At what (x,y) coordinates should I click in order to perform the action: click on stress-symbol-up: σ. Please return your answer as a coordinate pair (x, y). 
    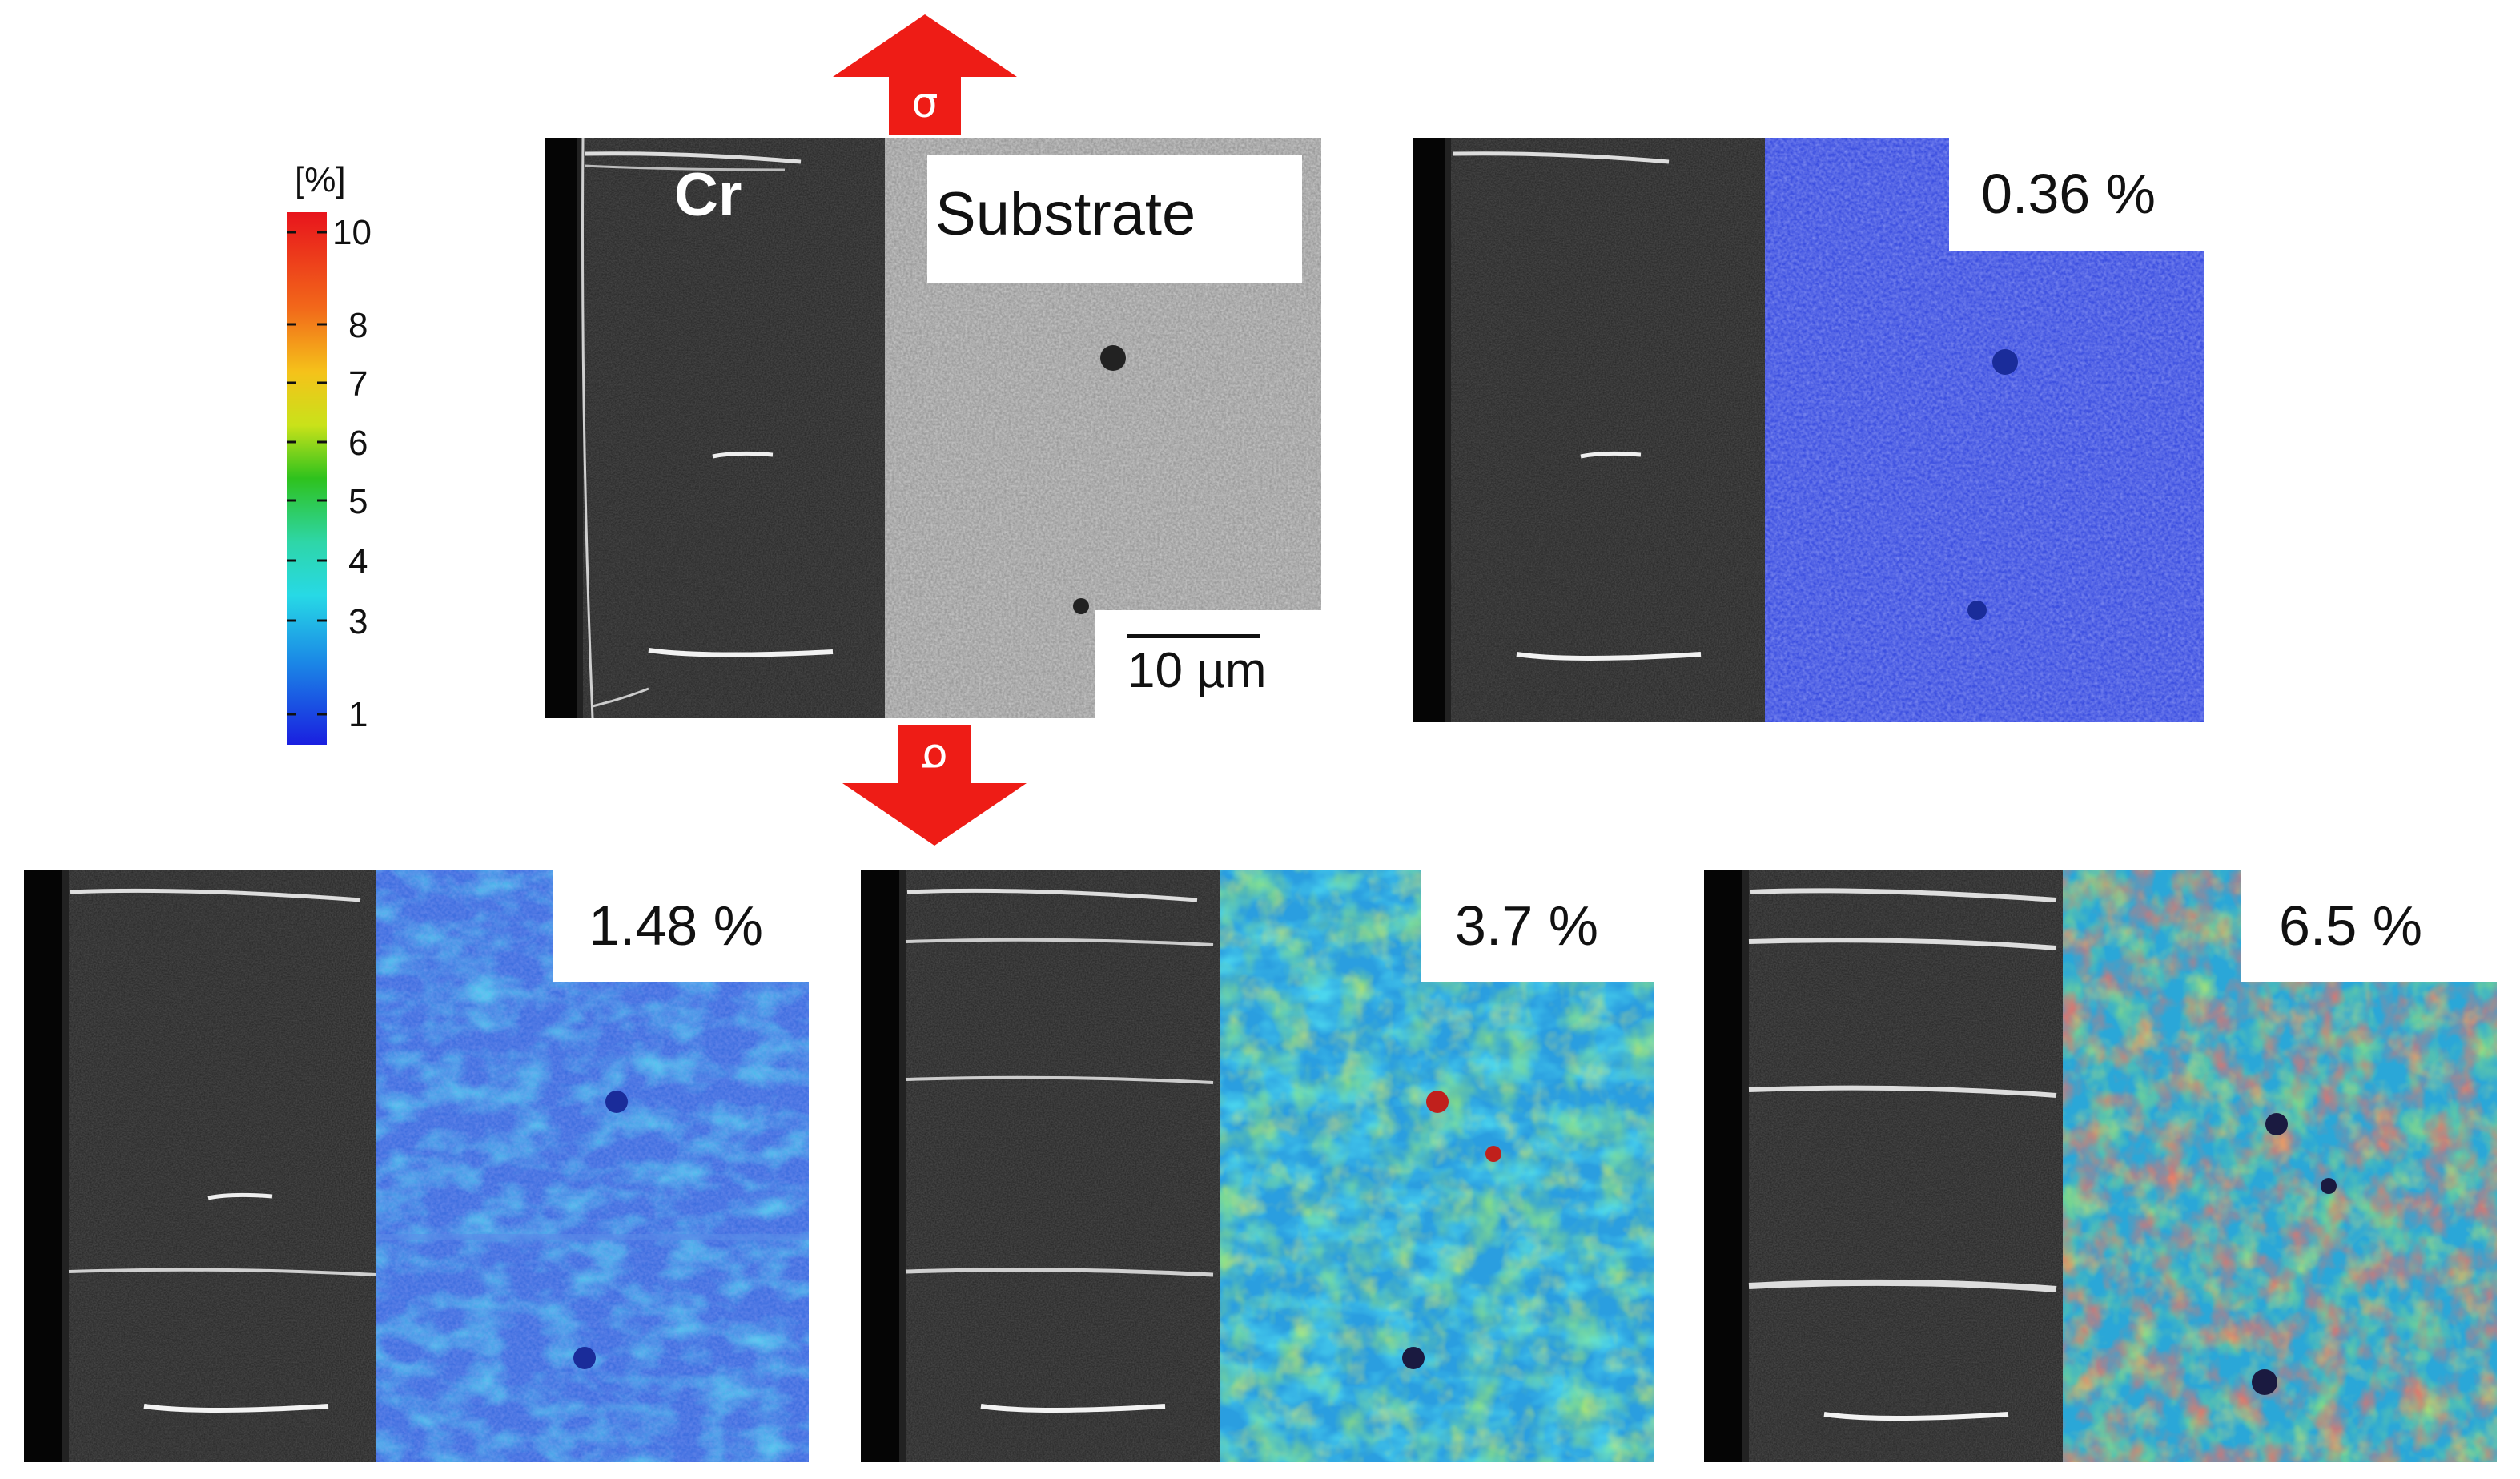
    Looking at the image, I should click on (925, 103).